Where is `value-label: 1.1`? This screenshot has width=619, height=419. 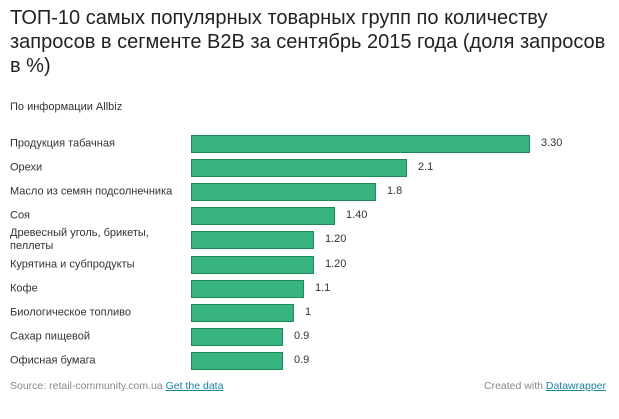 value-label: 1.1 is located at coordinates (323, 288).